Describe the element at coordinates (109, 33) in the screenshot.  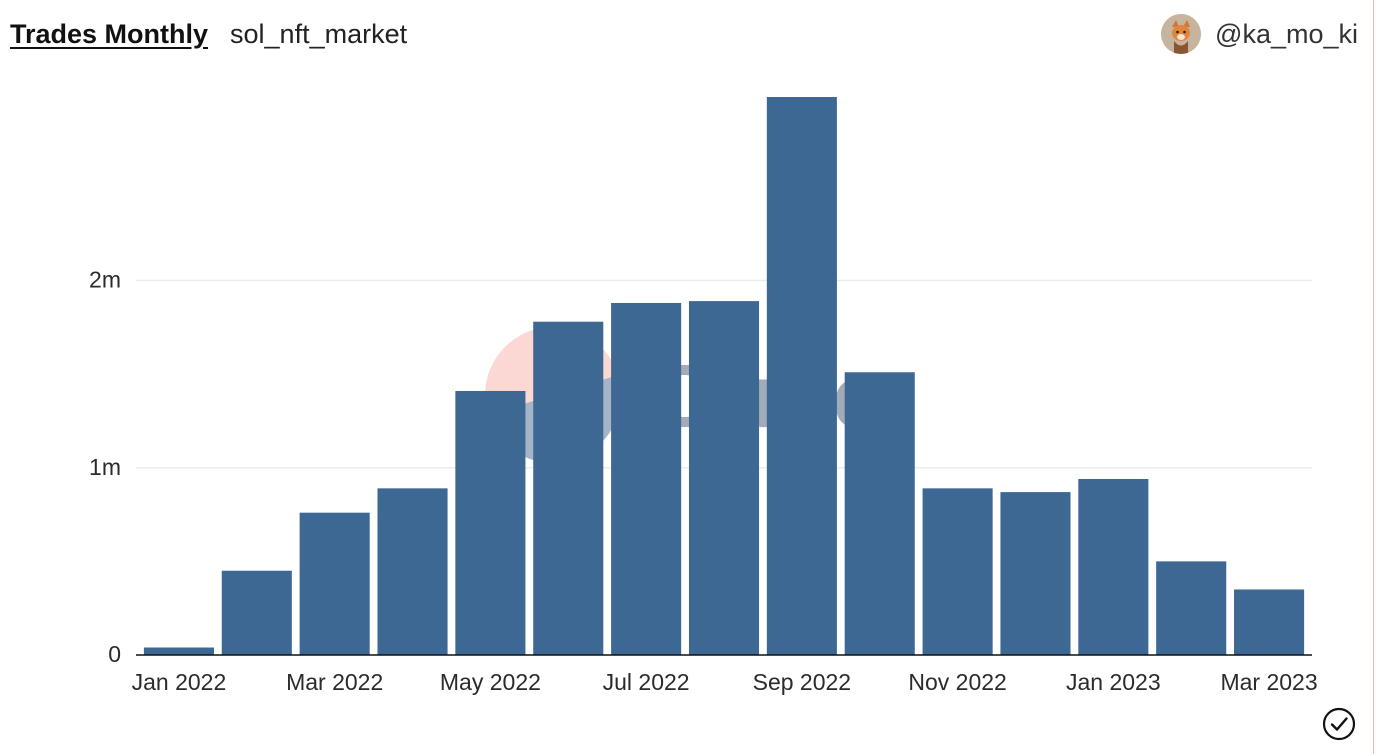
I see `query-title-link: Trades Monthly` at that location.